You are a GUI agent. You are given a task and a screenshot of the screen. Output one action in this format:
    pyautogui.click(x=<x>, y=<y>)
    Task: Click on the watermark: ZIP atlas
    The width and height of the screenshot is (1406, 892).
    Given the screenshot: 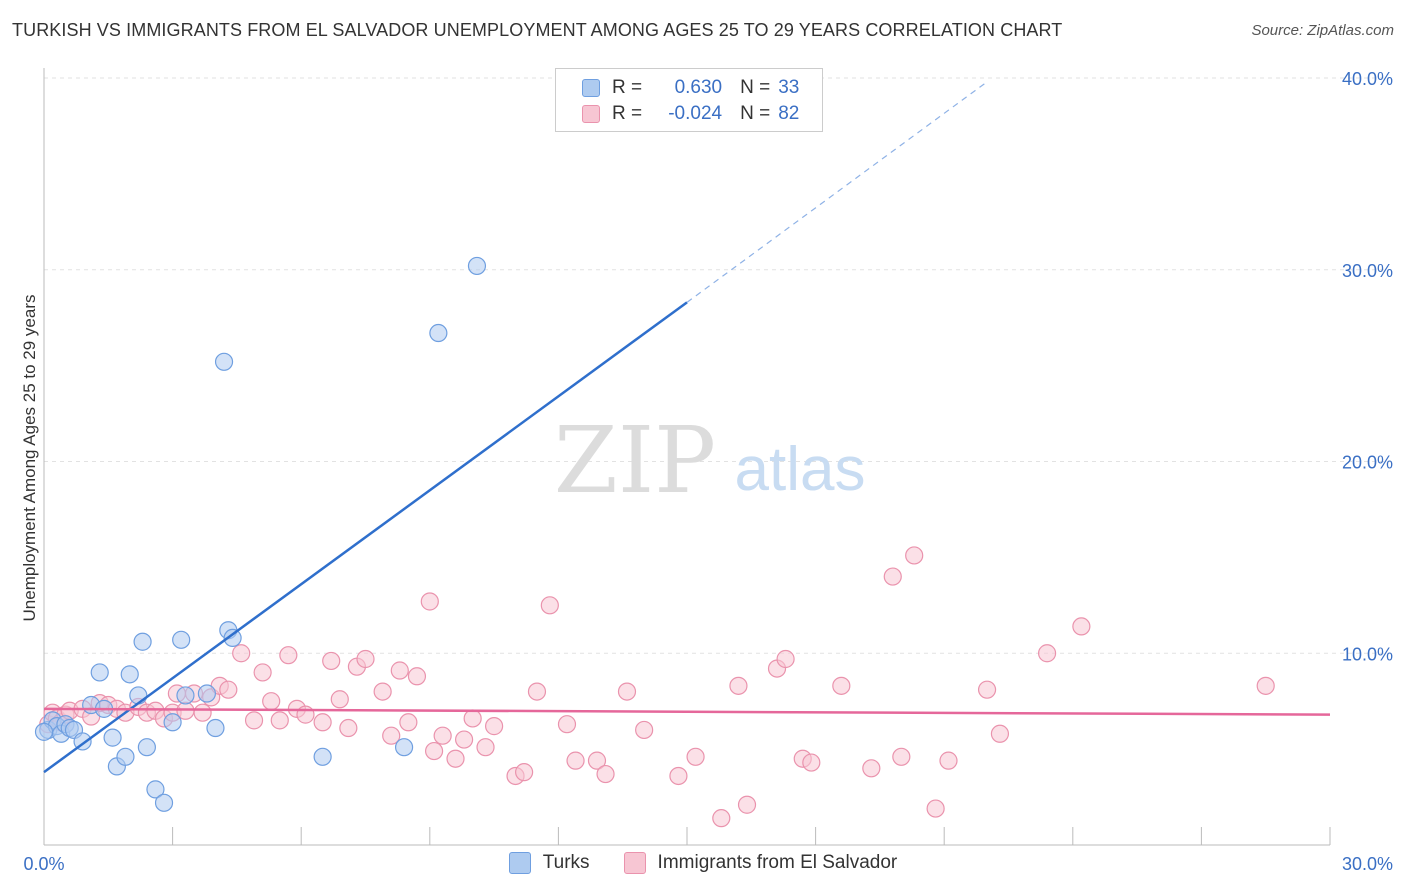 What is the action you would take?
    pyautogui.click(x=710, y=460)
    